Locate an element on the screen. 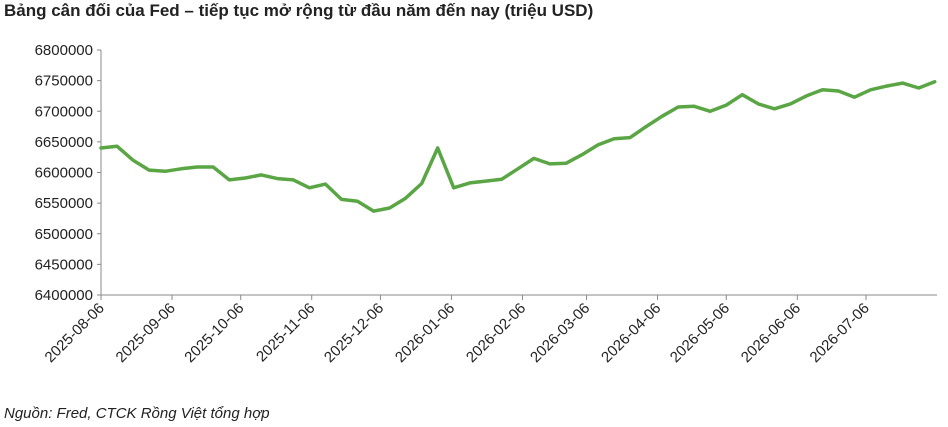 This screenshot has width=948, height=427. x-tick-label: 2026-07-06 is located at coordinates (840, 333).